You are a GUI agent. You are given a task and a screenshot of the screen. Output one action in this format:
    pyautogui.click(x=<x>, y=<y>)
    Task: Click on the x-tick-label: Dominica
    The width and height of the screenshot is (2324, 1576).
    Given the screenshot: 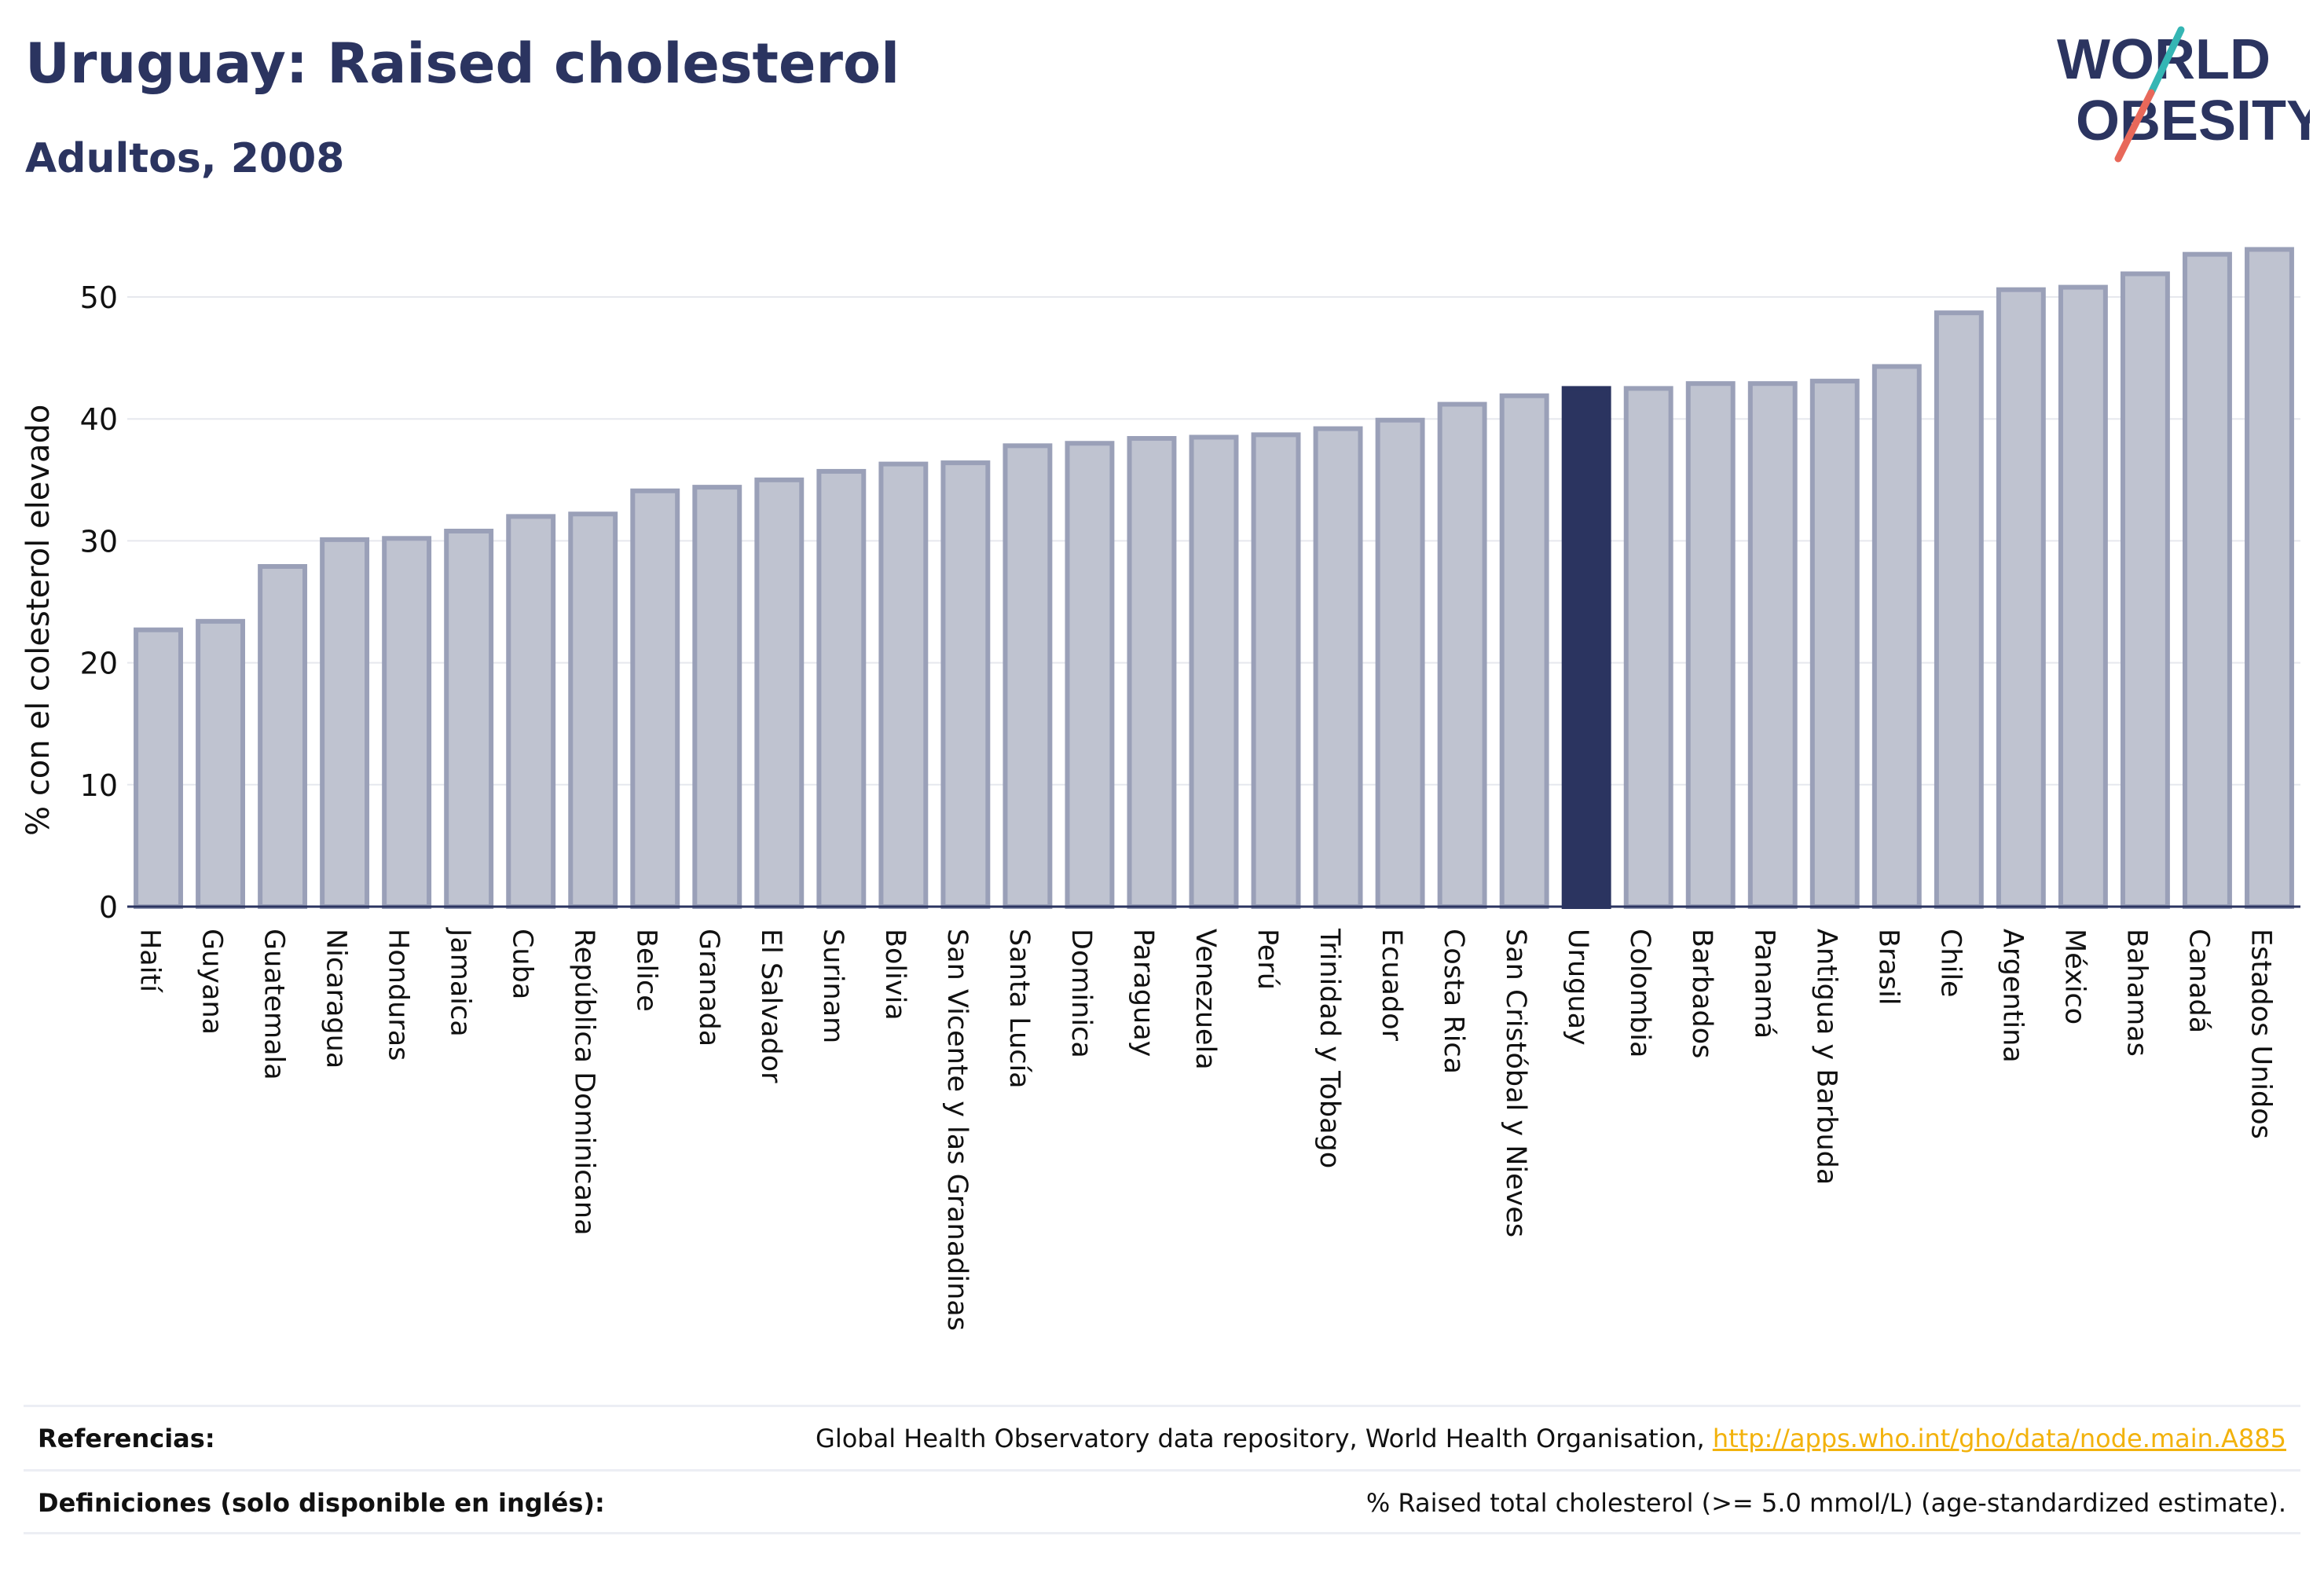 What is the action you would take?
    pyautogui.click(x=1081, y=993)
    